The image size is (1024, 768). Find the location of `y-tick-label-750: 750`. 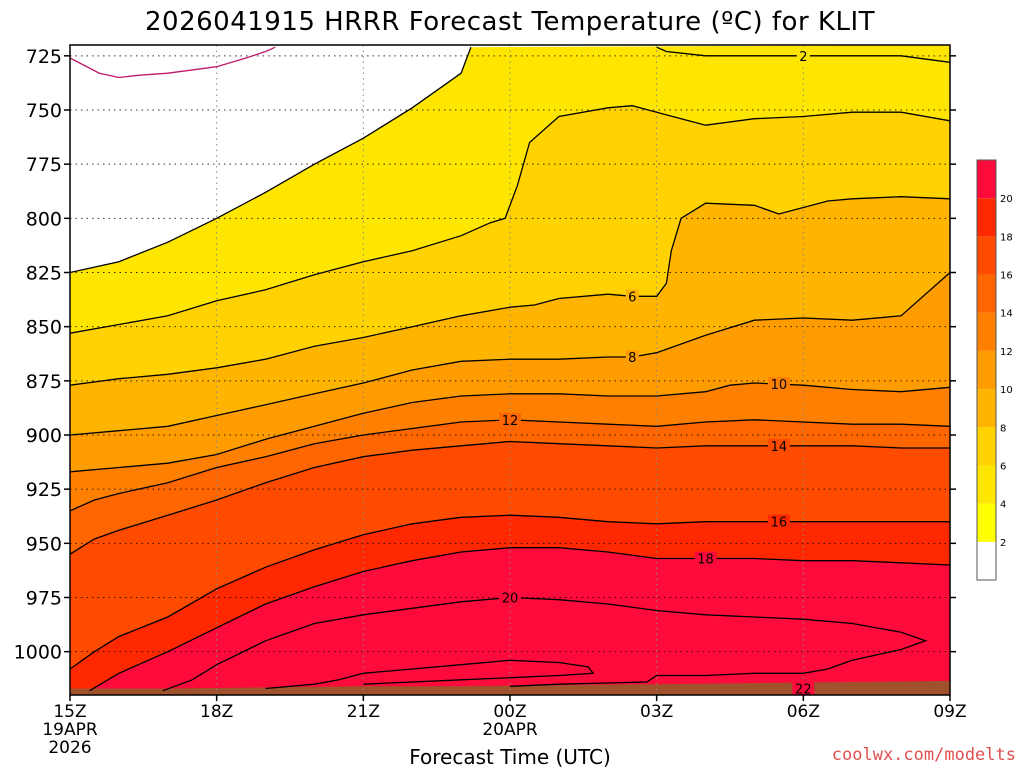

y-tick-label-750: 750 is located at coordinates (44, 111).